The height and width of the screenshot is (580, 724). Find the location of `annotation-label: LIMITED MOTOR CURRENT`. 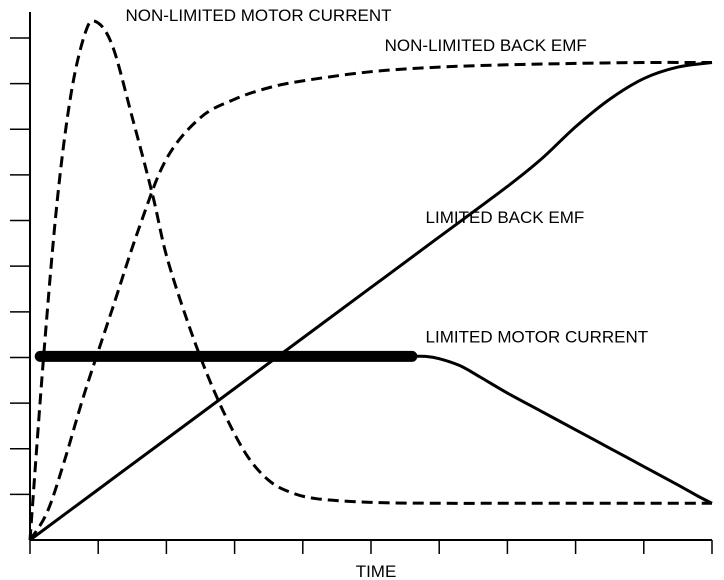

annotation-label: LIMITED MOTOR CURRENT is located at coordinates (537, 337).